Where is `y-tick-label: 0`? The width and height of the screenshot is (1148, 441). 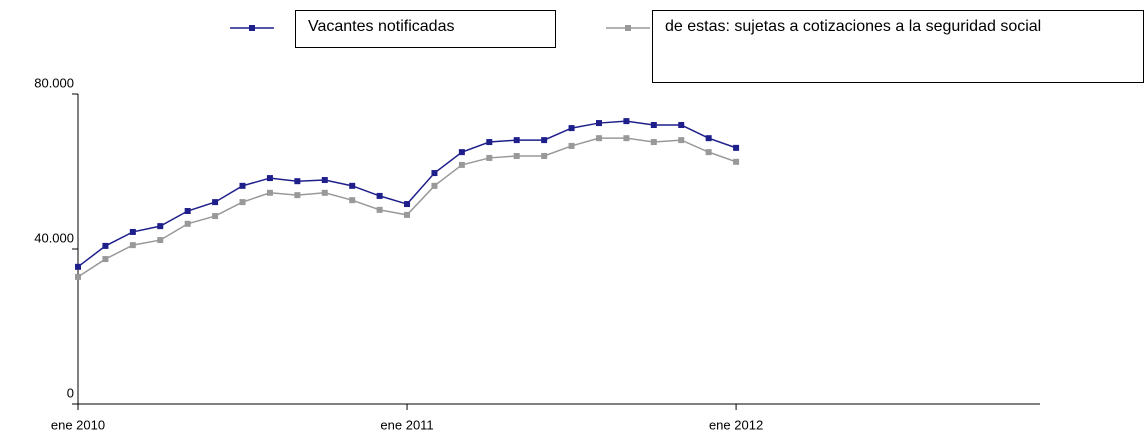
y-tick-label: 0 is located at coordinates (70, 392).